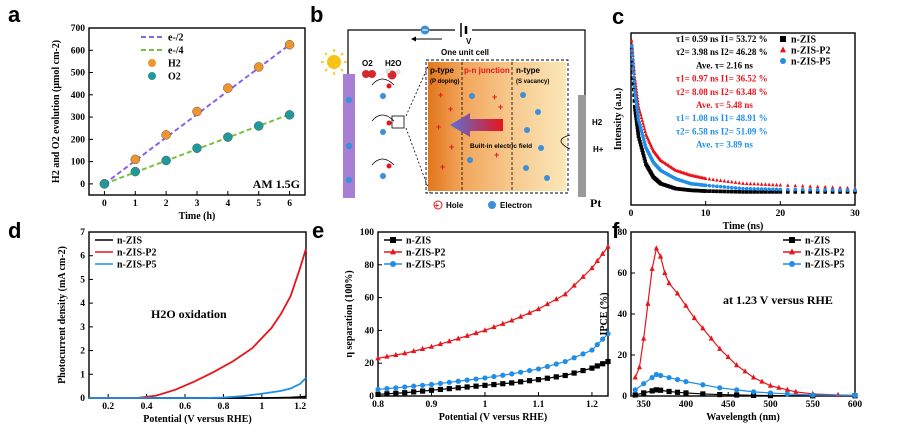 The image size is (909, 441). I want to click on x-tick-label: 450, so click(728, 405).